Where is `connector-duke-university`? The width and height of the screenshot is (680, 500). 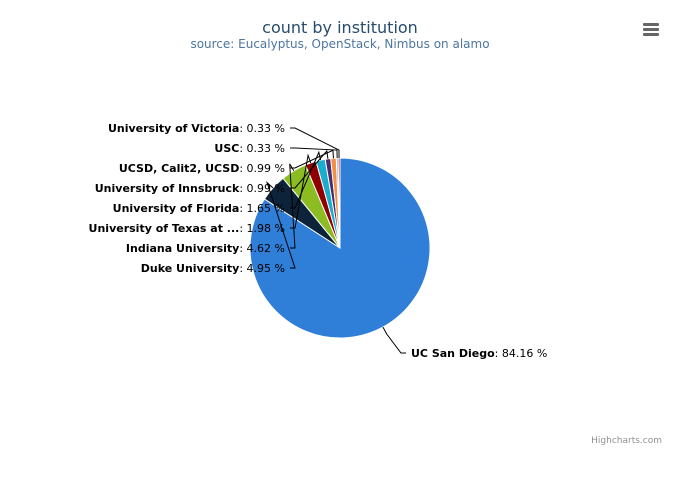
connector-duke-university is located at coordinates (280, 224).